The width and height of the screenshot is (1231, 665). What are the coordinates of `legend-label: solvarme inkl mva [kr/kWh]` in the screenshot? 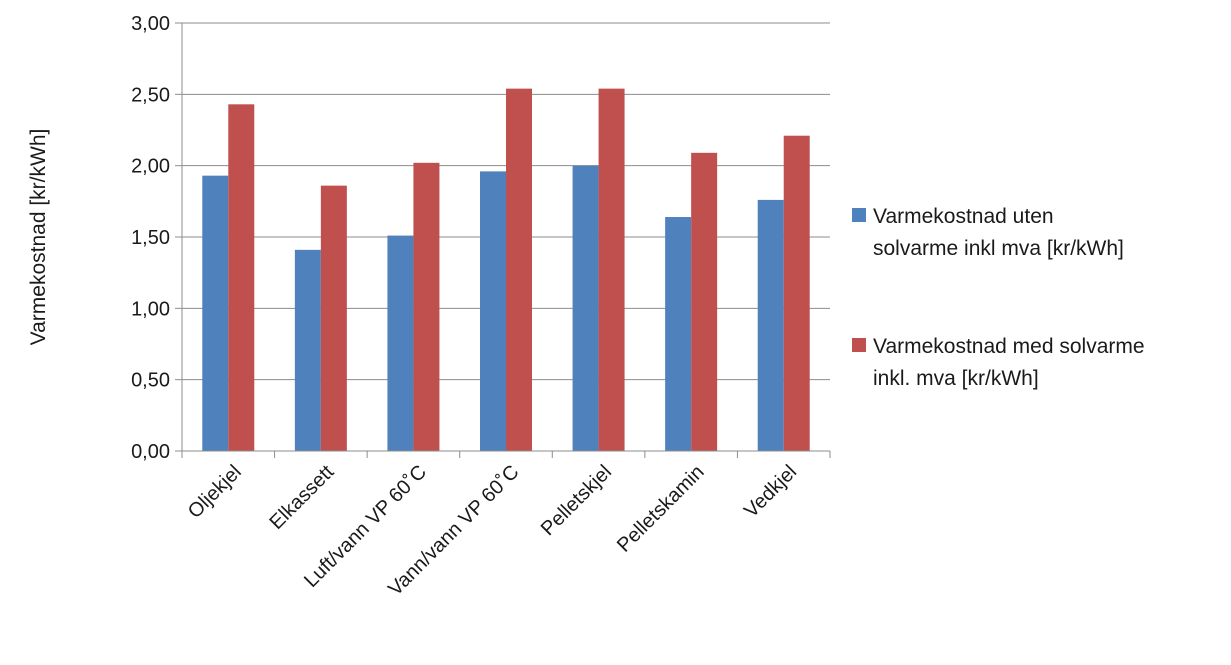 It's located at (998, 248).